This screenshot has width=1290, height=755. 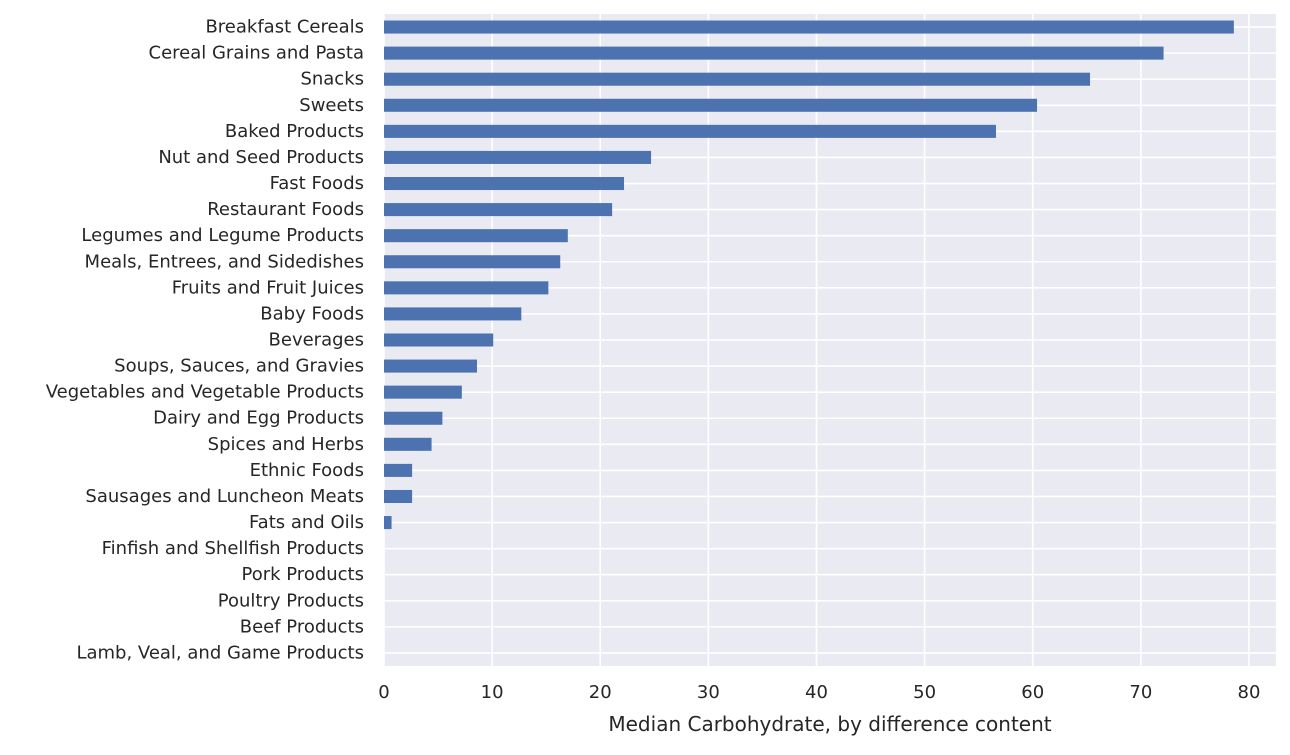 I want to click on y-tick-label: Dairy and Egg Products, so click(x=258, y=418).